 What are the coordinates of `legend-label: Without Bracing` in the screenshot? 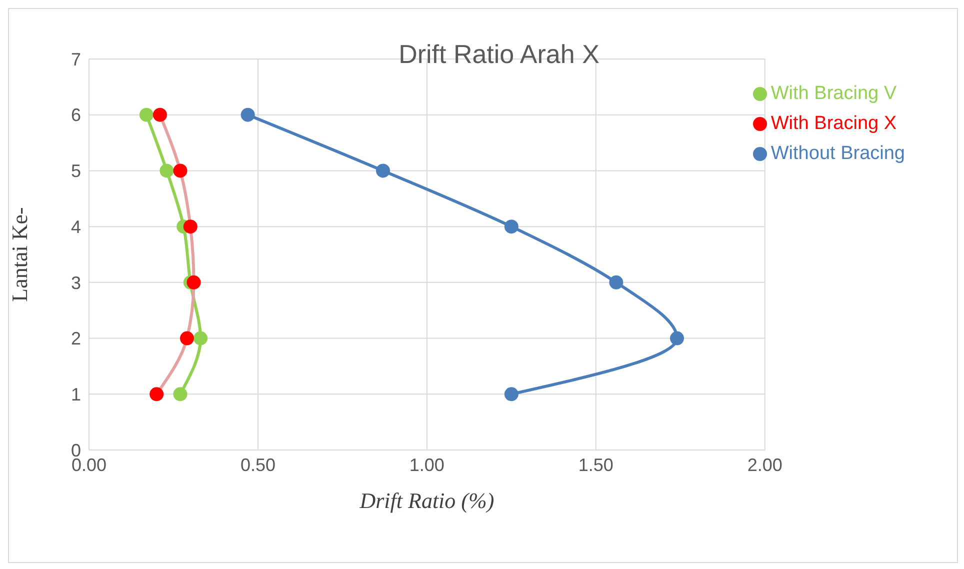 It's located at (837, 153).